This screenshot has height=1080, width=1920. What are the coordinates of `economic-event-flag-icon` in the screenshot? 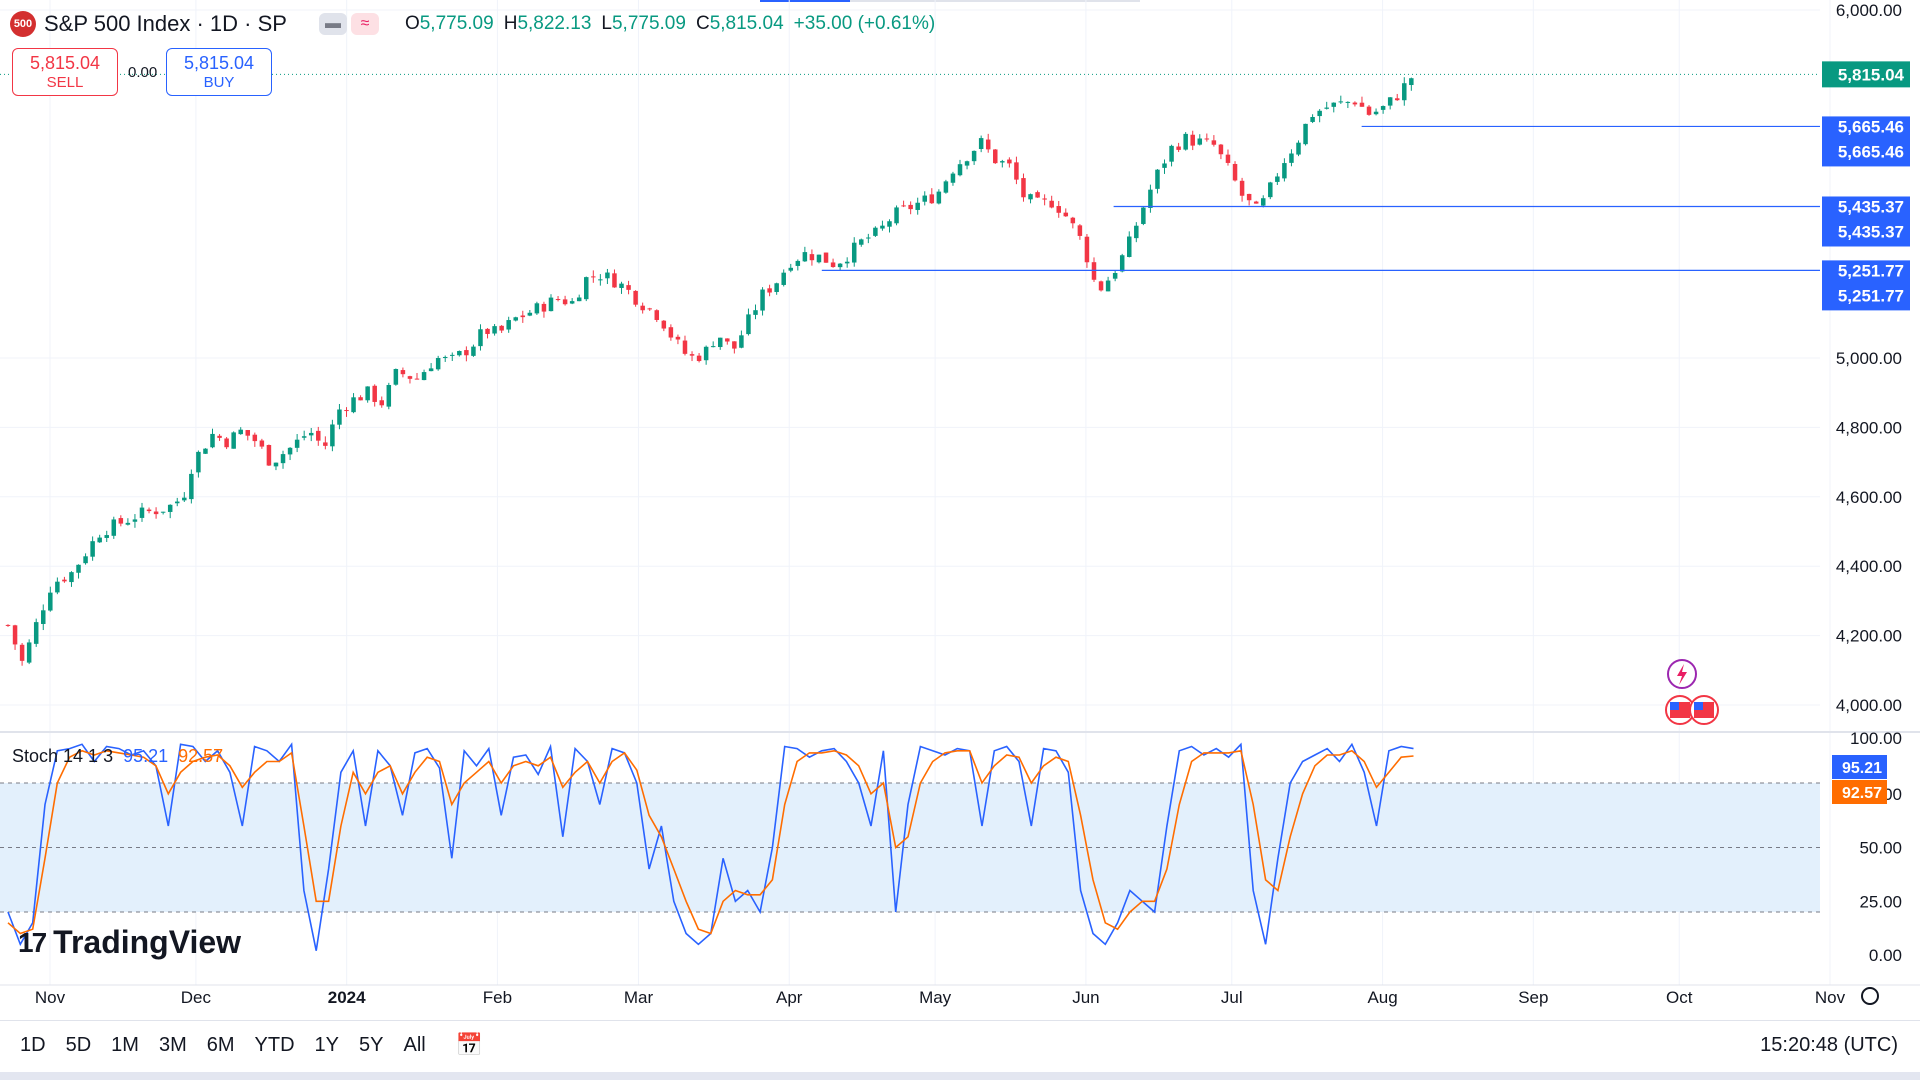 It's located at (1692, 710).